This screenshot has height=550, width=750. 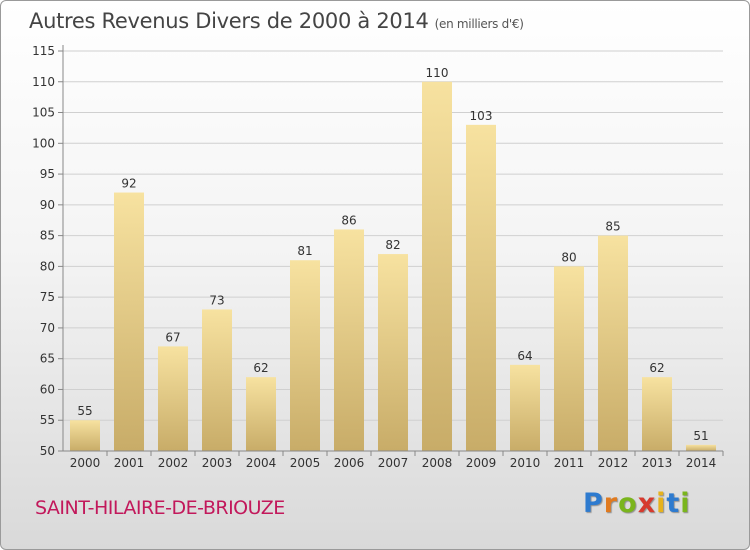 I want to click on commune-name: SAINT-HILAIRE-DE-BRIOUZE, so click(x=160, y=508).